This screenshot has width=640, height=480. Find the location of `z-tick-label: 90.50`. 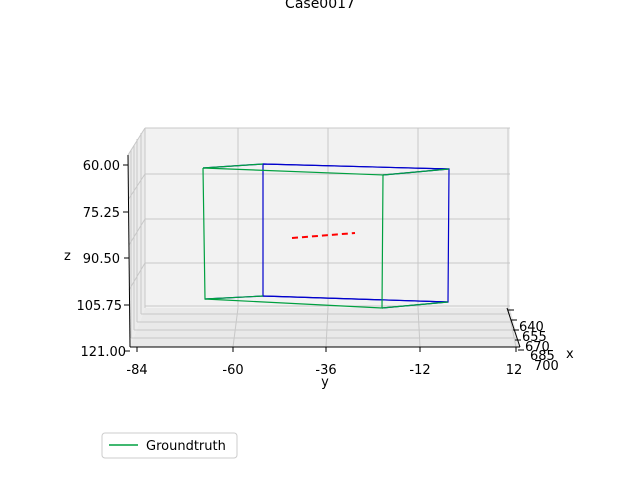

z-tick-label: 90.50 is located at coordinates (101, 259).